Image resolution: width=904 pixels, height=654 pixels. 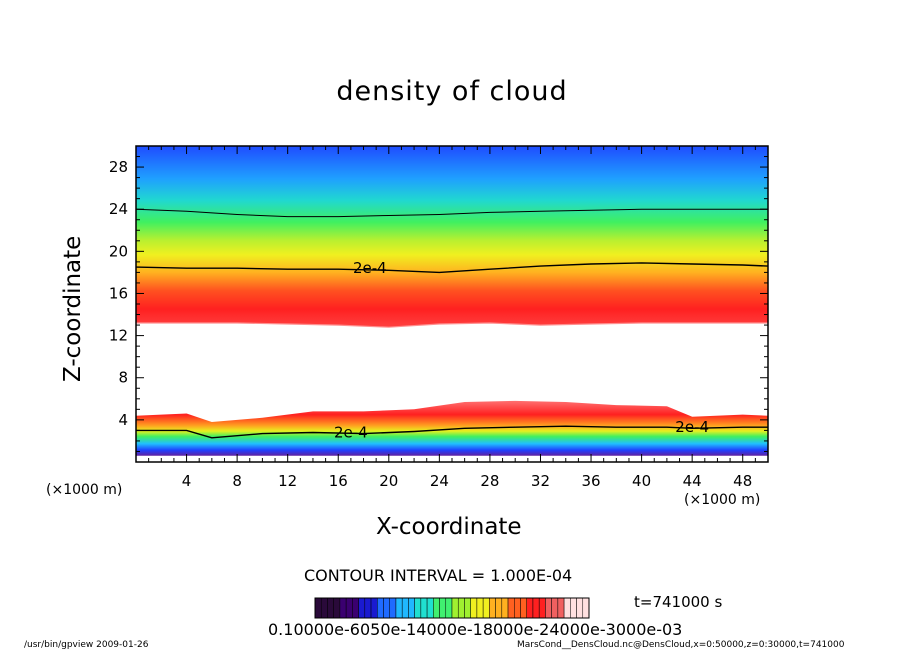 What do you see at coordinates (237, 481) in the screenshot?
I see `x-tick-label: 8` at bounding box center [237, 481].